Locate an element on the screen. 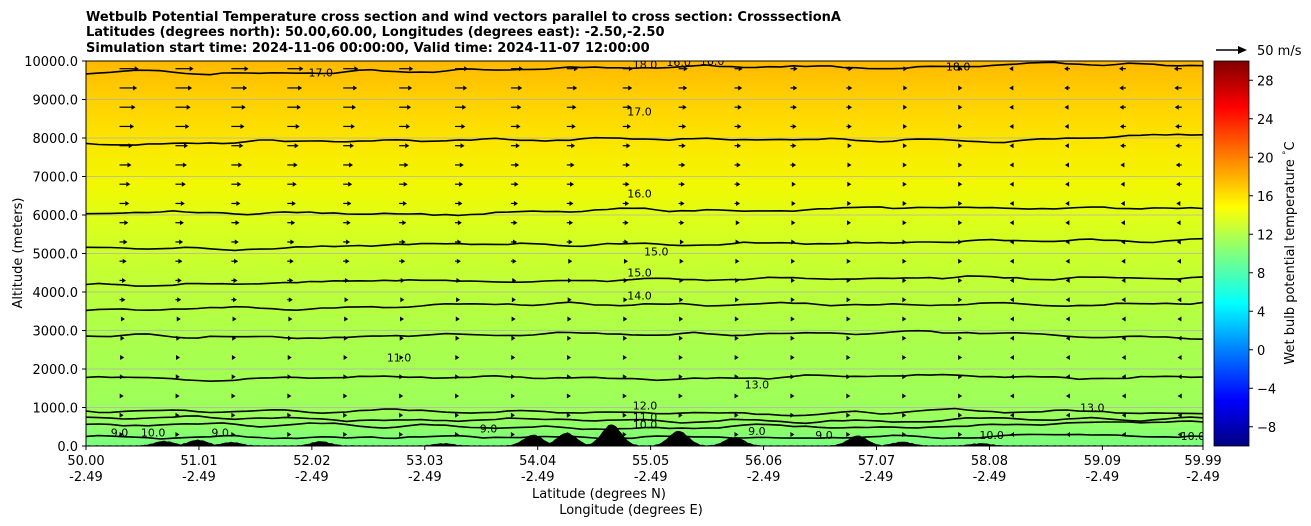  x-tick-label-lat: 59.99 is located at coordinates (1202, 461).